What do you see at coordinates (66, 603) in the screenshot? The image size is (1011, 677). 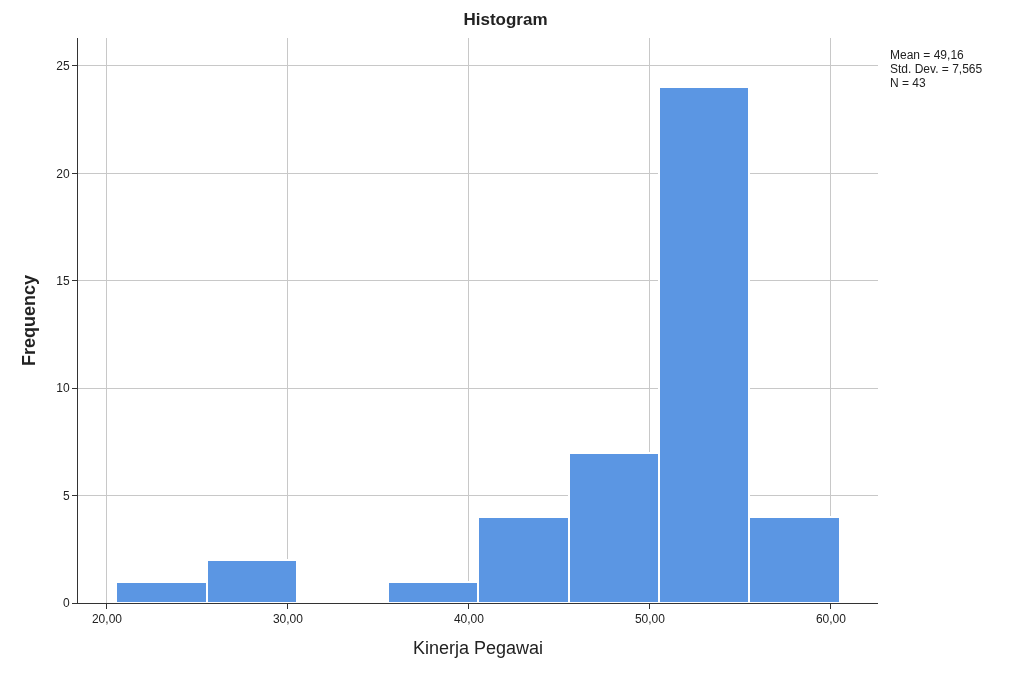 I see `y-tick-label: 0` at bounding box center [66, 603].